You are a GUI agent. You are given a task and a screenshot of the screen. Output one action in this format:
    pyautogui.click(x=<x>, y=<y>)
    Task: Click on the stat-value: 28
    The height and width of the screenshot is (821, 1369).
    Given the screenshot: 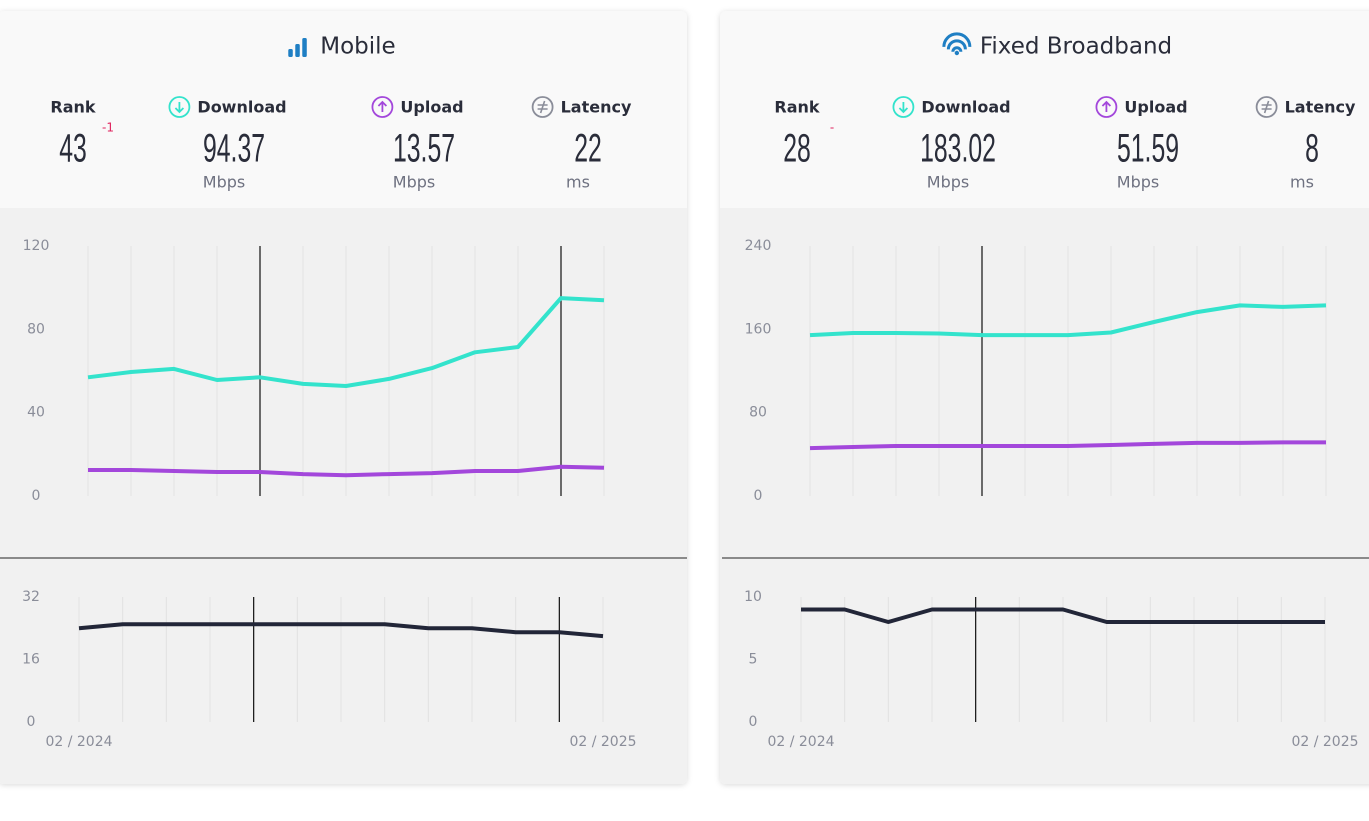 What is the action you would take?
    pyautogui.click(x=797, y=149)
    